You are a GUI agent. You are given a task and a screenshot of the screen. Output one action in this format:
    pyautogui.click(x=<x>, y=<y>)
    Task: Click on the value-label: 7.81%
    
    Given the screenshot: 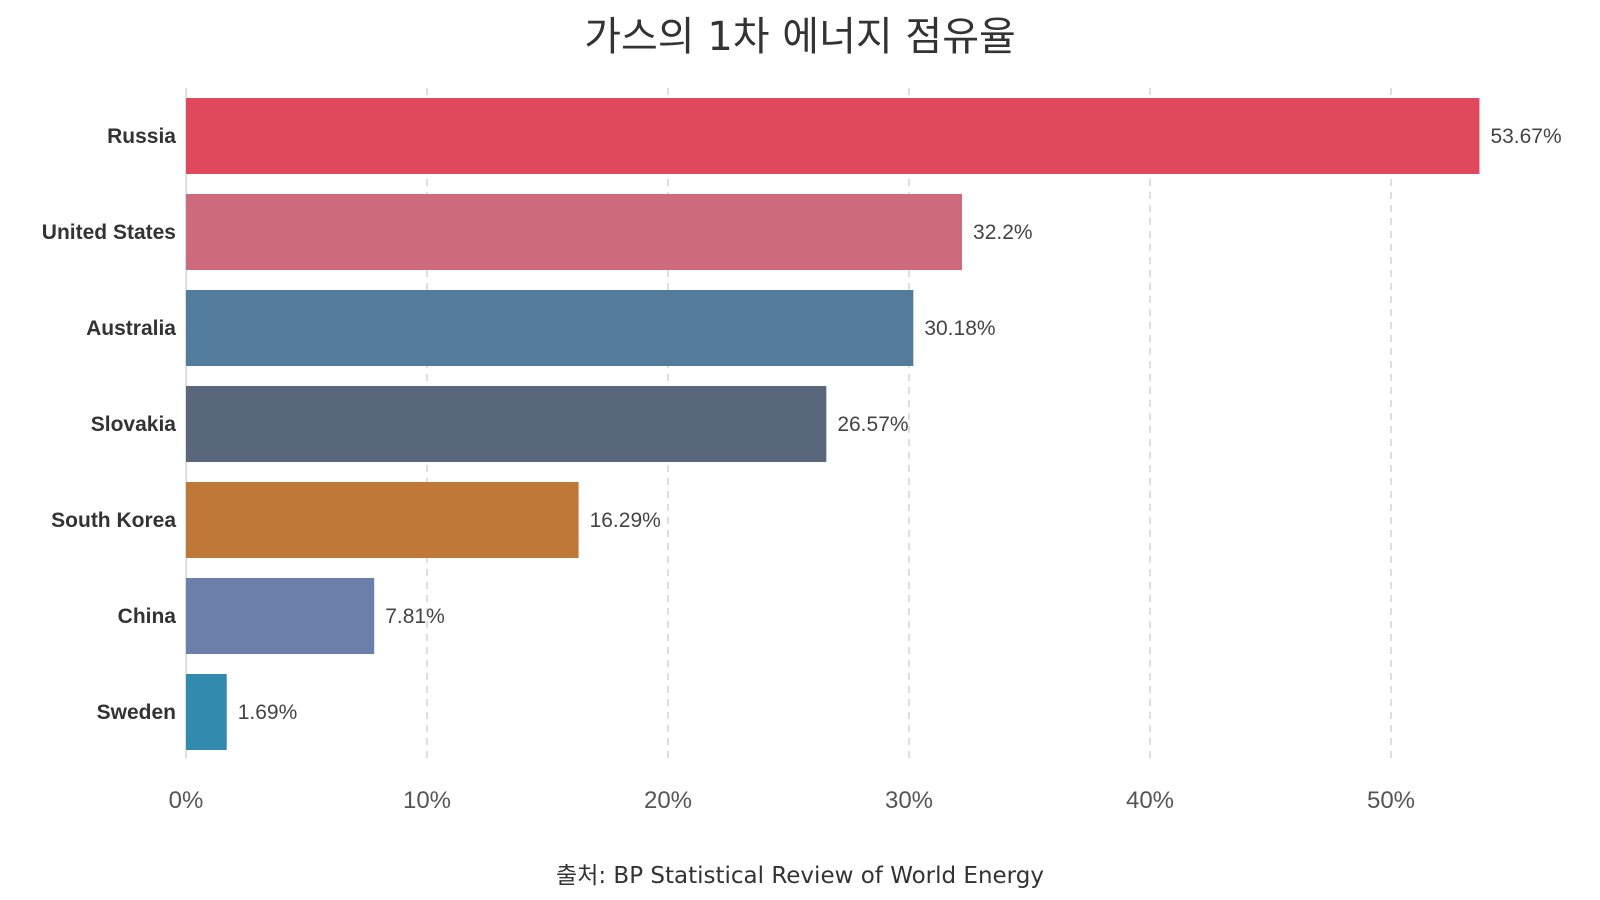 What is the action you would take?
    pyautogui.click(x=415, y=616)
    